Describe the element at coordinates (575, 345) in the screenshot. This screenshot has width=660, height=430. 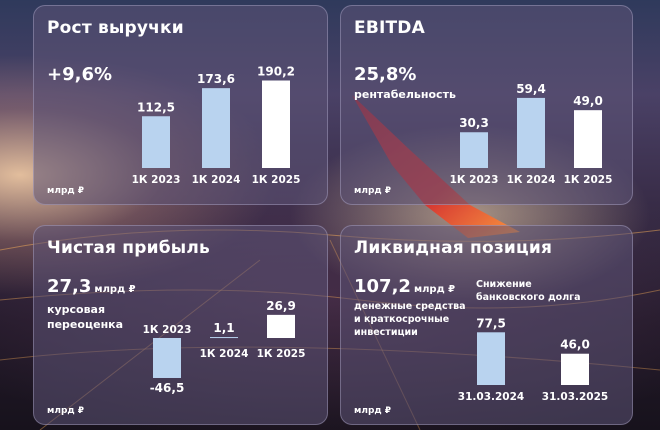
I see `debt-value-label-2: 46,0` at that location.